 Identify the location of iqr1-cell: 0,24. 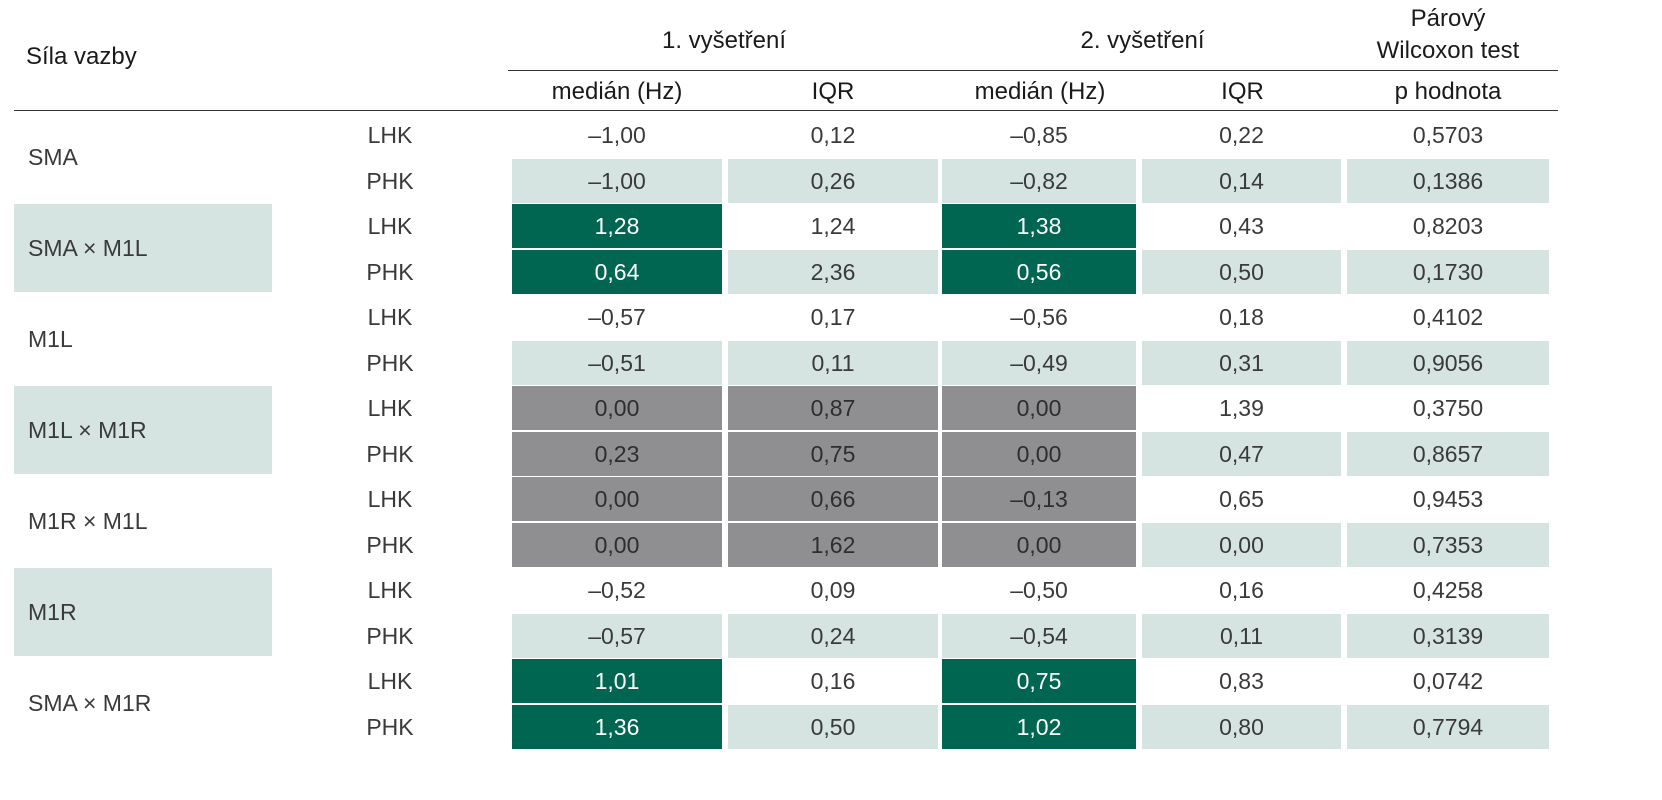
(833, 635).